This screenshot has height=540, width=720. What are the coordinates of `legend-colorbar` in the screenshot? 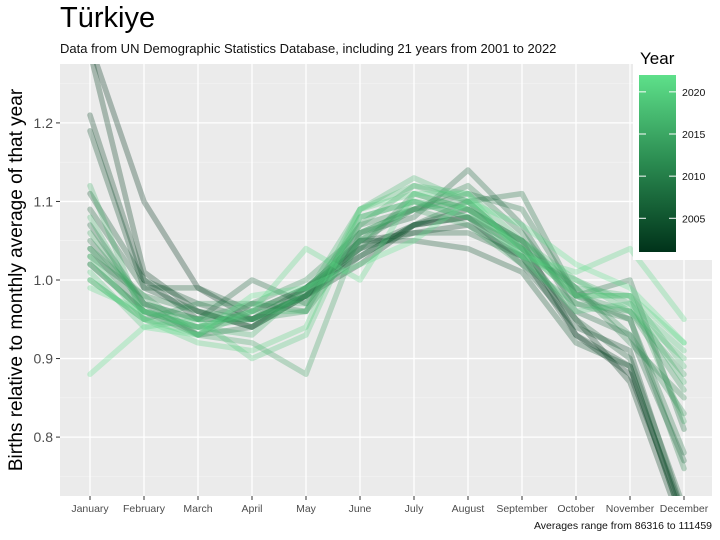 It's located at (657, 163).